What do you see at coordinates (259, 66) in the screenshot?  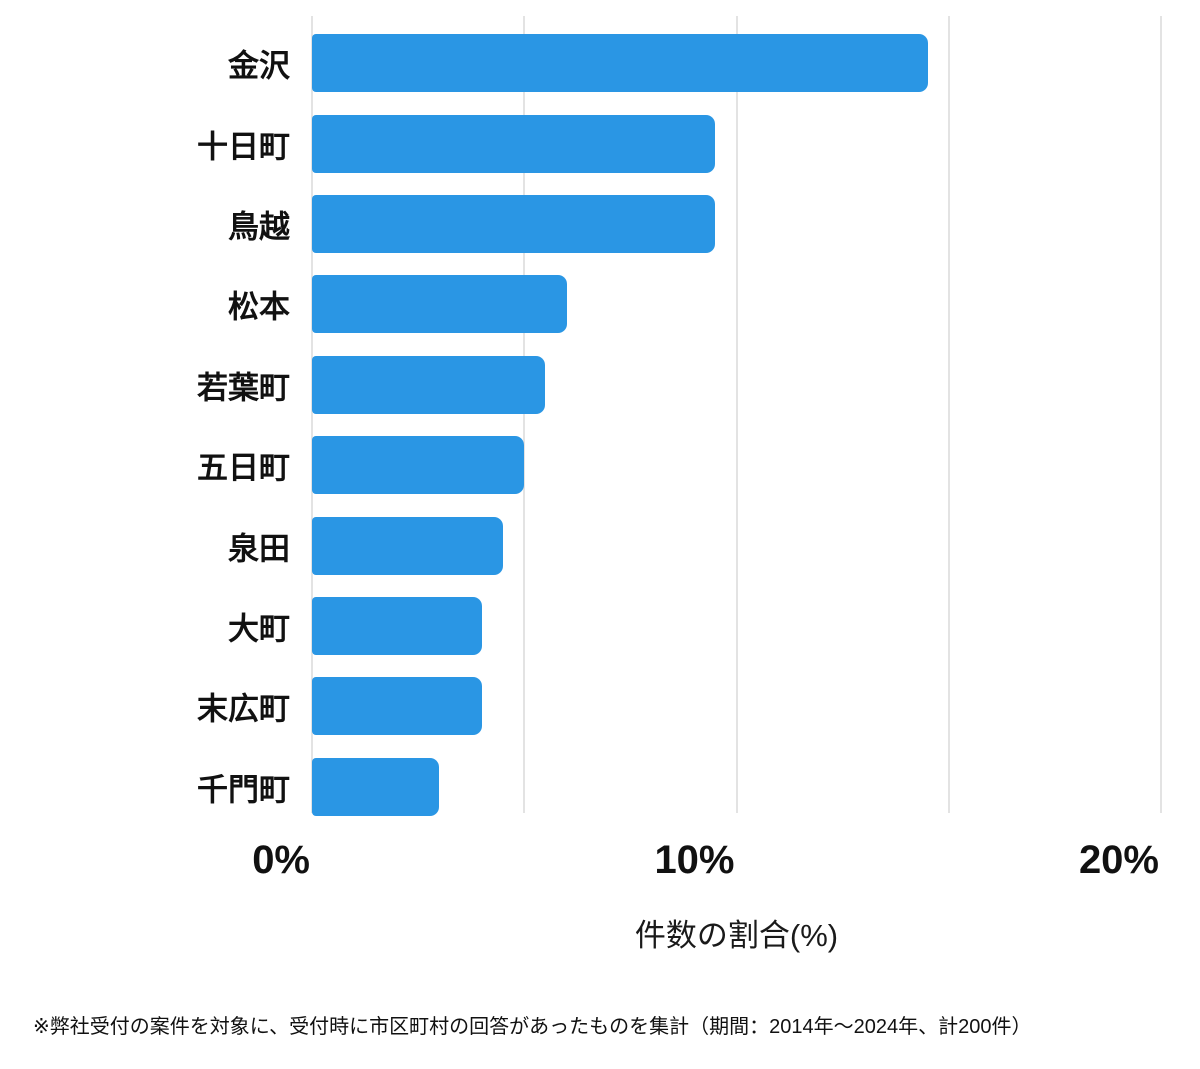 I see `category-label: 金沢` at bounding box center [259, 66].